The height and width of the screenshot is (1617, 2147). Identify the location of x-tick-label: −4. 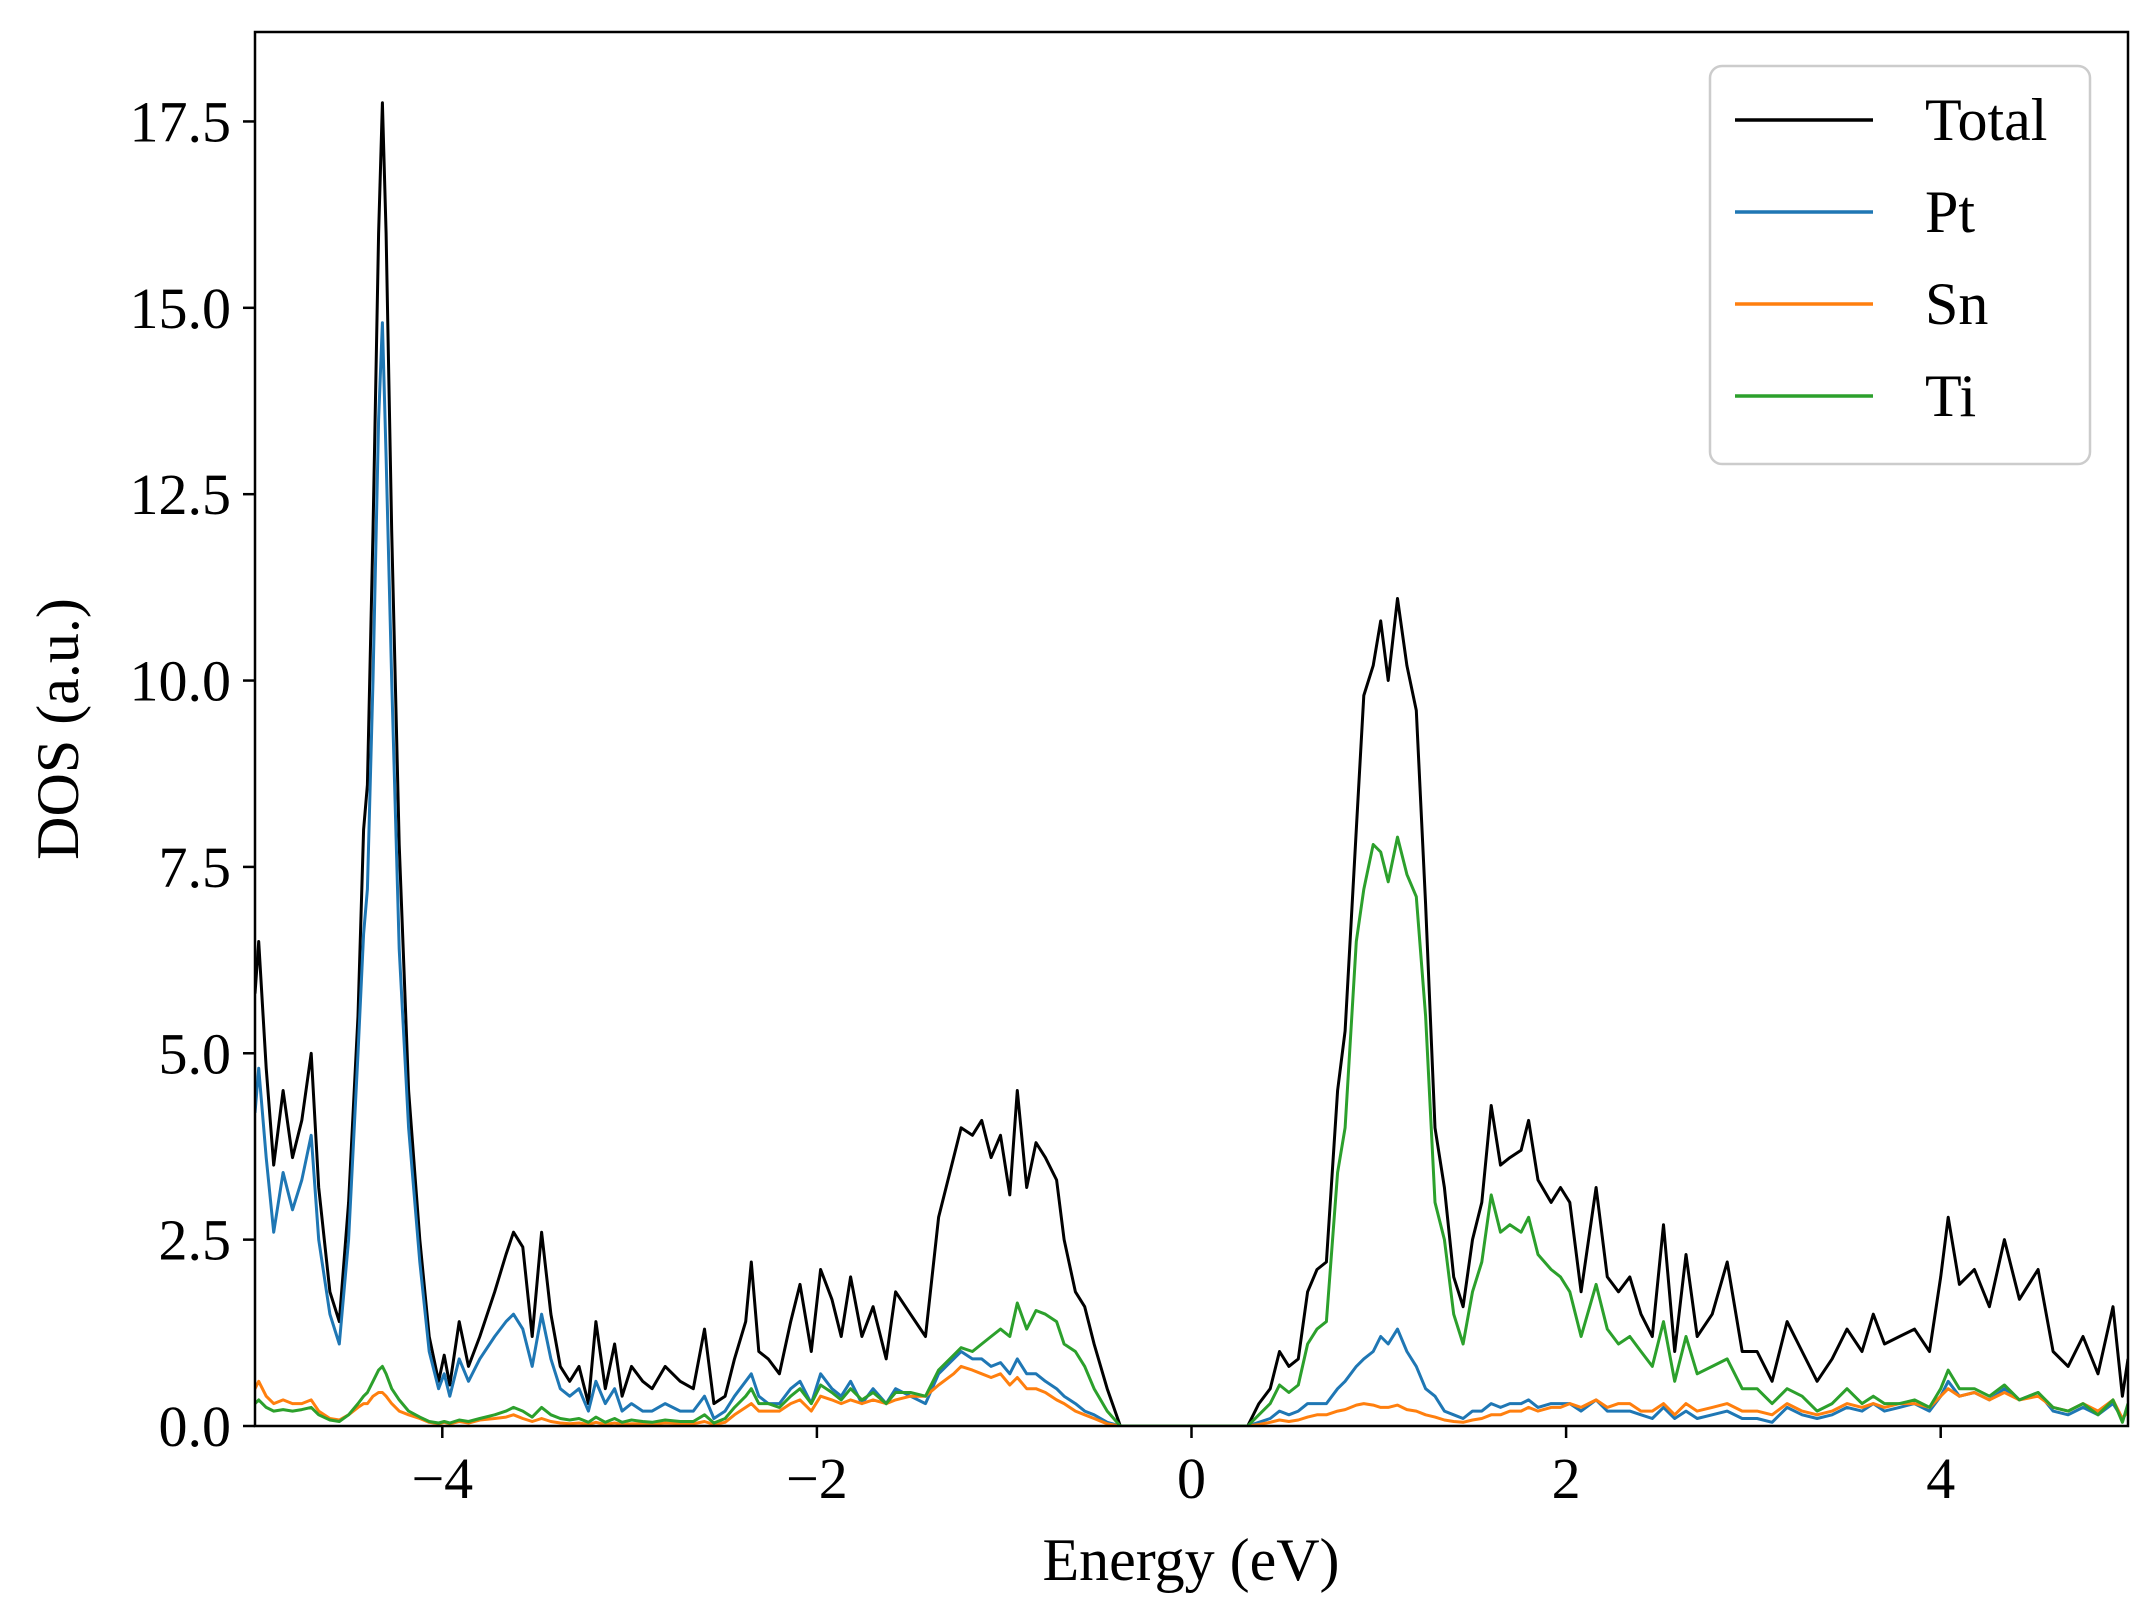
(442, 1478).